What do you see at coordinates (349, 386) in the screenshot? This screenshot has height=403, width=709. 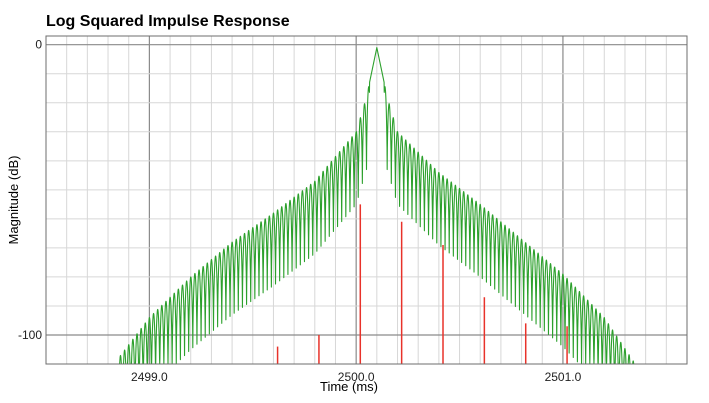 I see `x-axis-label: Time (ms)` at bounding box center [349, 386].